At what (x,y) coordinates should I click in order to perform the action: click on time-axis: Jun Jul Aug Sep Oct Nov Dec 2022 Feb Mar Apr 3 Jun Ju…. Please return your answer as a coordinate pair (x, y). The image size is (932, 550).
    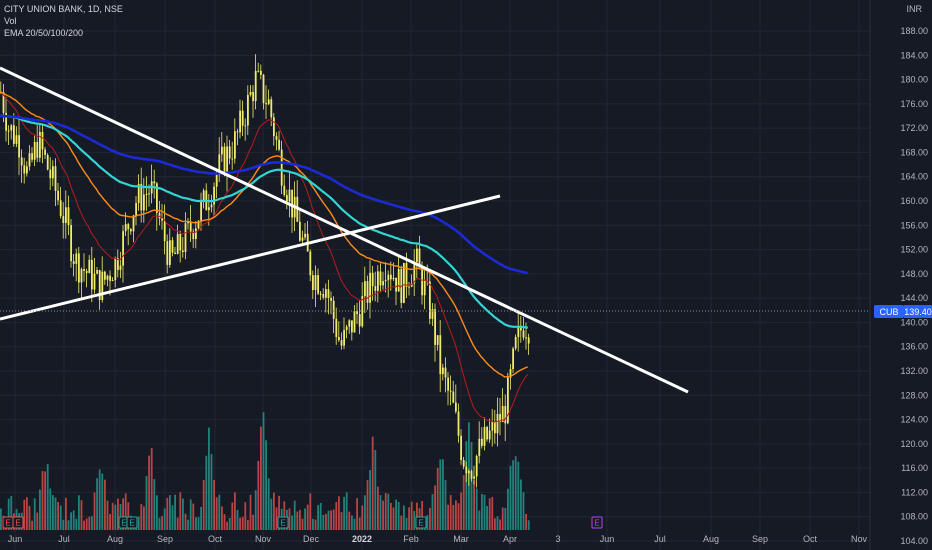
    Looking at the image, I should click on (438, 539).